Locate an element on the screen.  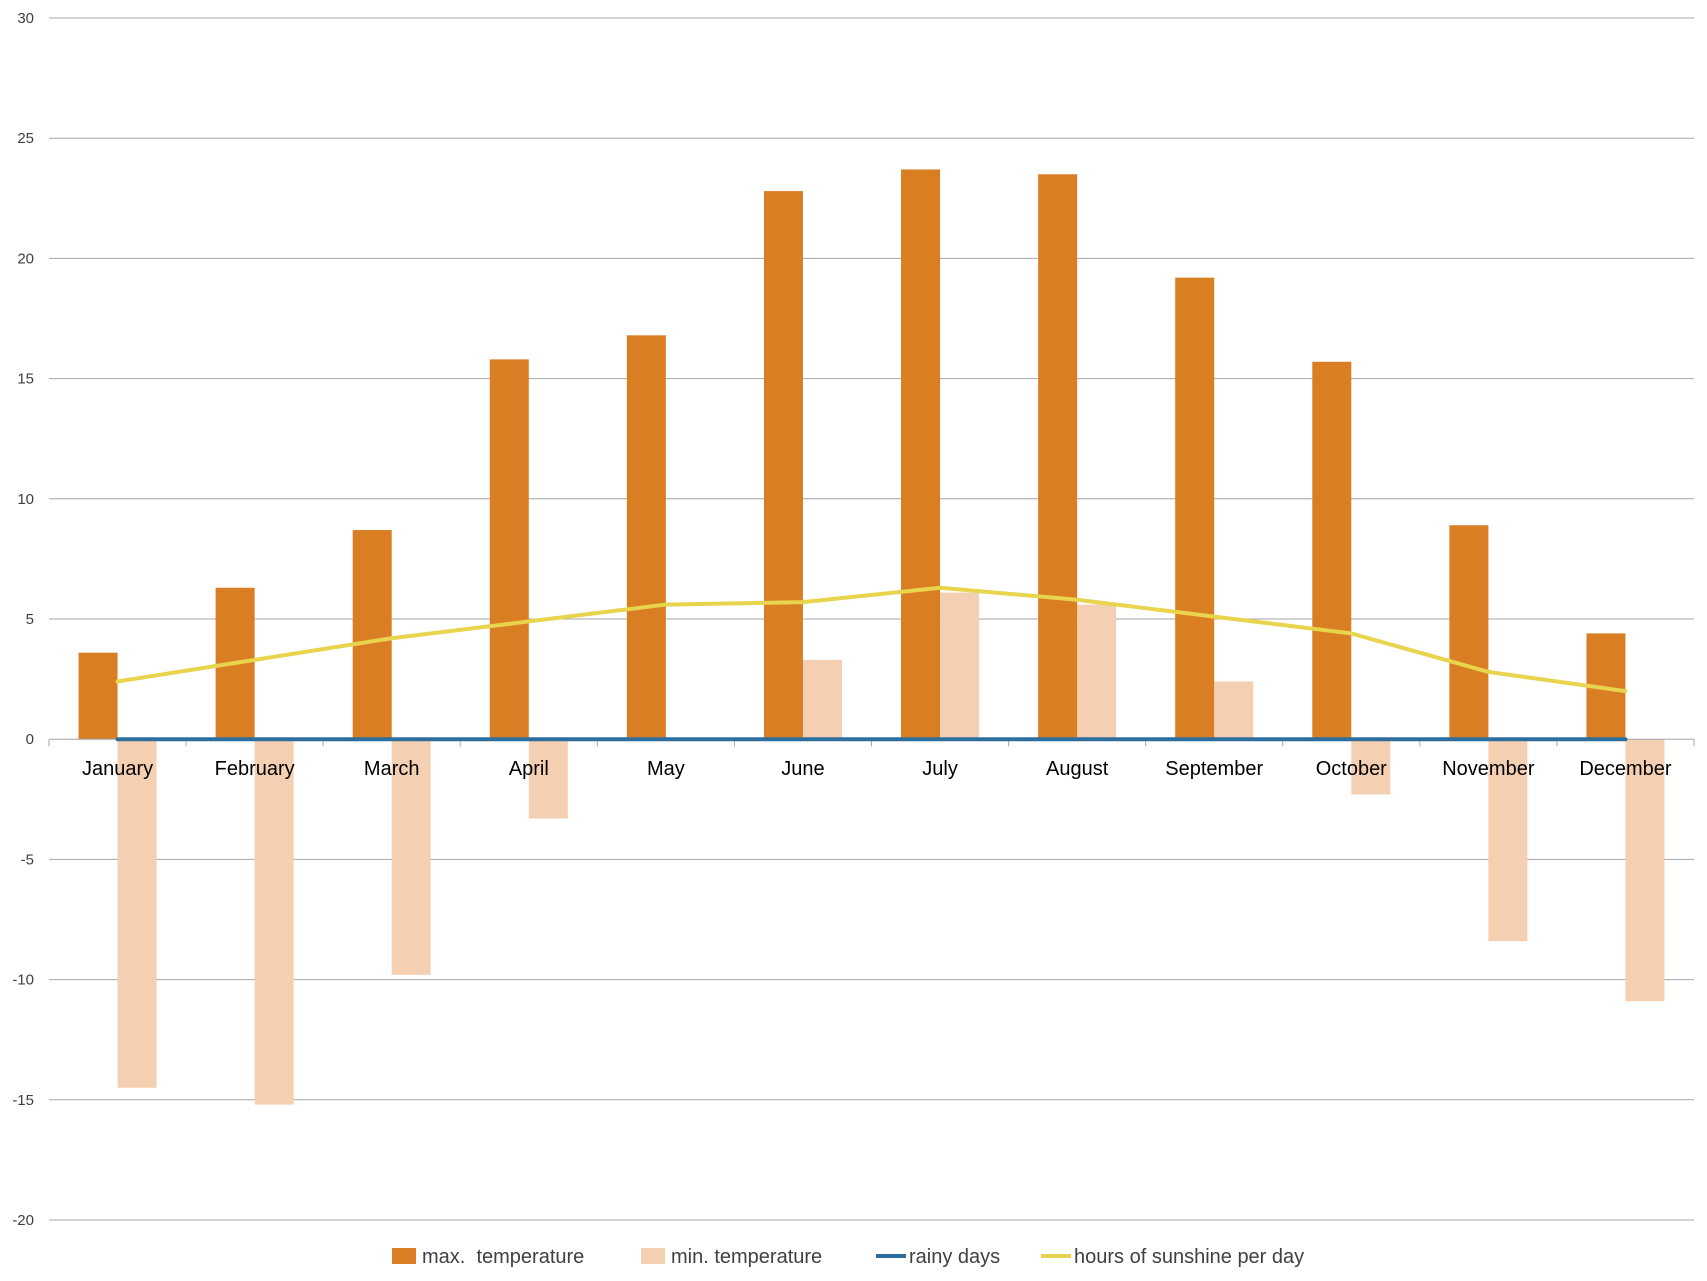
line-series is located at coordinates (871, 663).